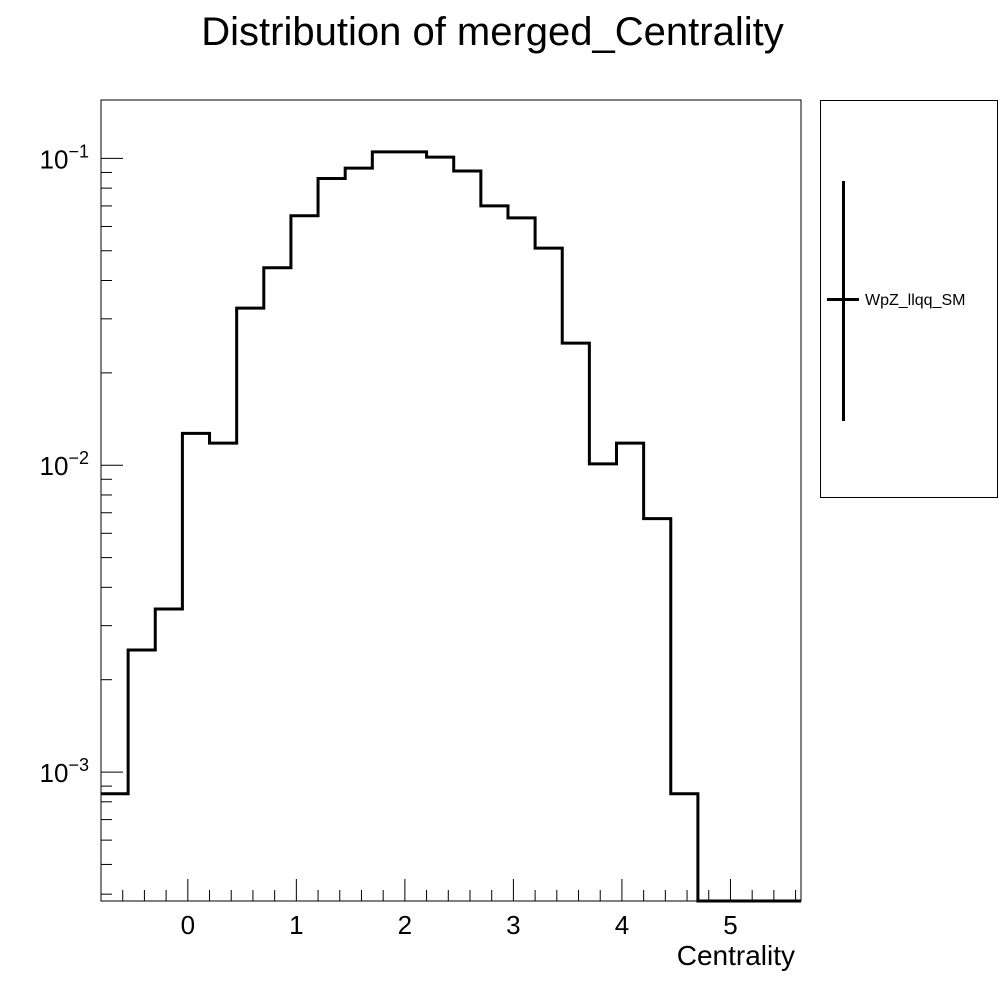  Describe the element at coordinates (492, 32) in the screenshot. I see `chart-title: Distribution of merged_Centrality` at that location.